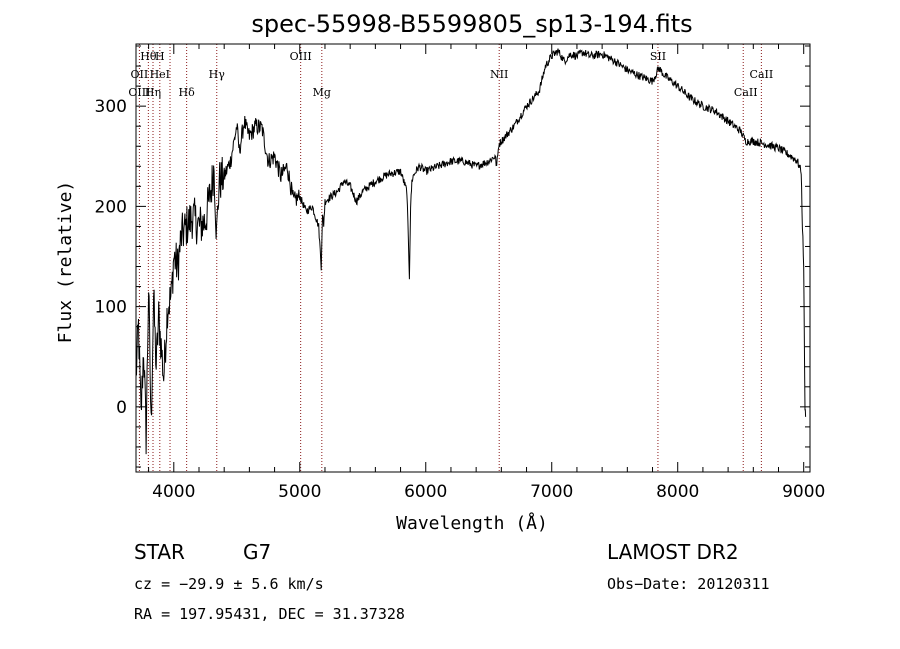 This screenshot has width=900, height=649. Describe the element at coordinates (499, 74) in the screenshot. I see `emission-line-label: NII` at that location.